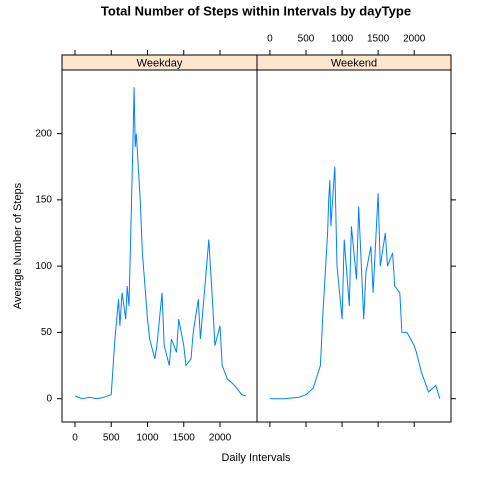  What do you see at coordinates (147, 438) in the screenshot?
I see `x-tick-label: 1000` at bounding box center [147, 438].